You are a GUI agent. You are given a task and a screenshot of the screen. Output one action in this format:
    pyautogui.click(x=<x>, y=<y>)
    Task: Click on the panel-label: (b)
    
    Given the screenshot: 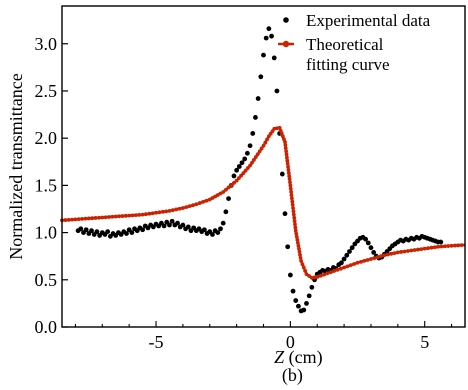 What is the action you would take?
    pyautogui.click(x=292, y=375)
    